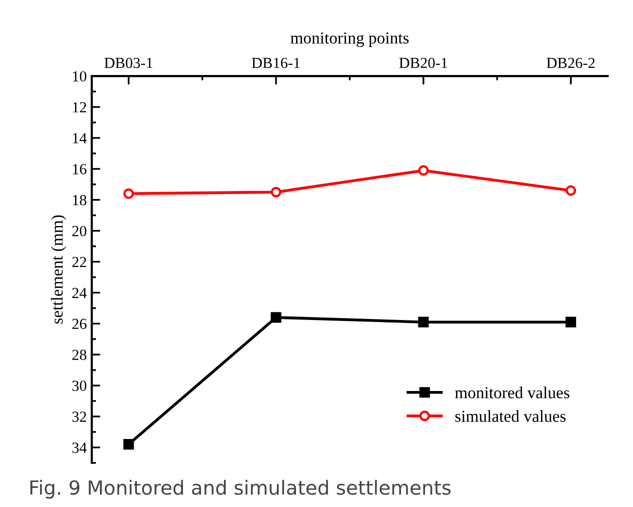 This screenshot has height=507, width=633. I want to click on y-tick-label: 24, so click(79, 293).